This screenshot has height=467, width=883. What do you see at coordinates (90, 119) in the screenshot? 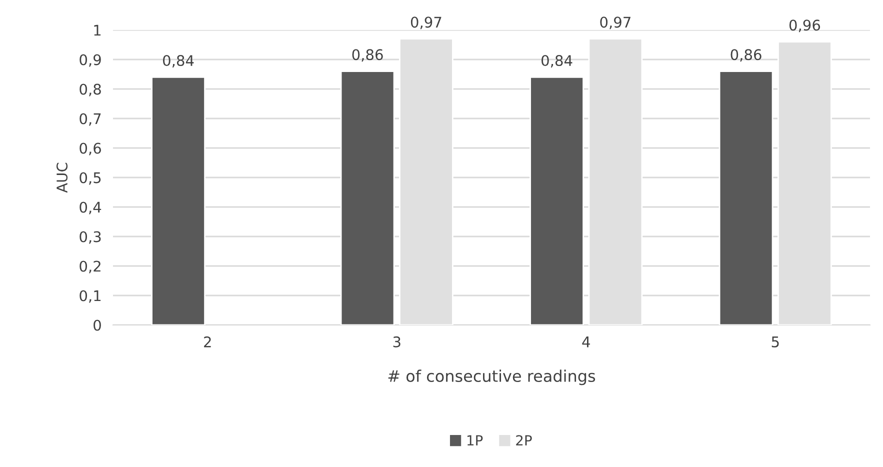
I see `y-tick-label: 0,7` at bounding box center [90, 119].